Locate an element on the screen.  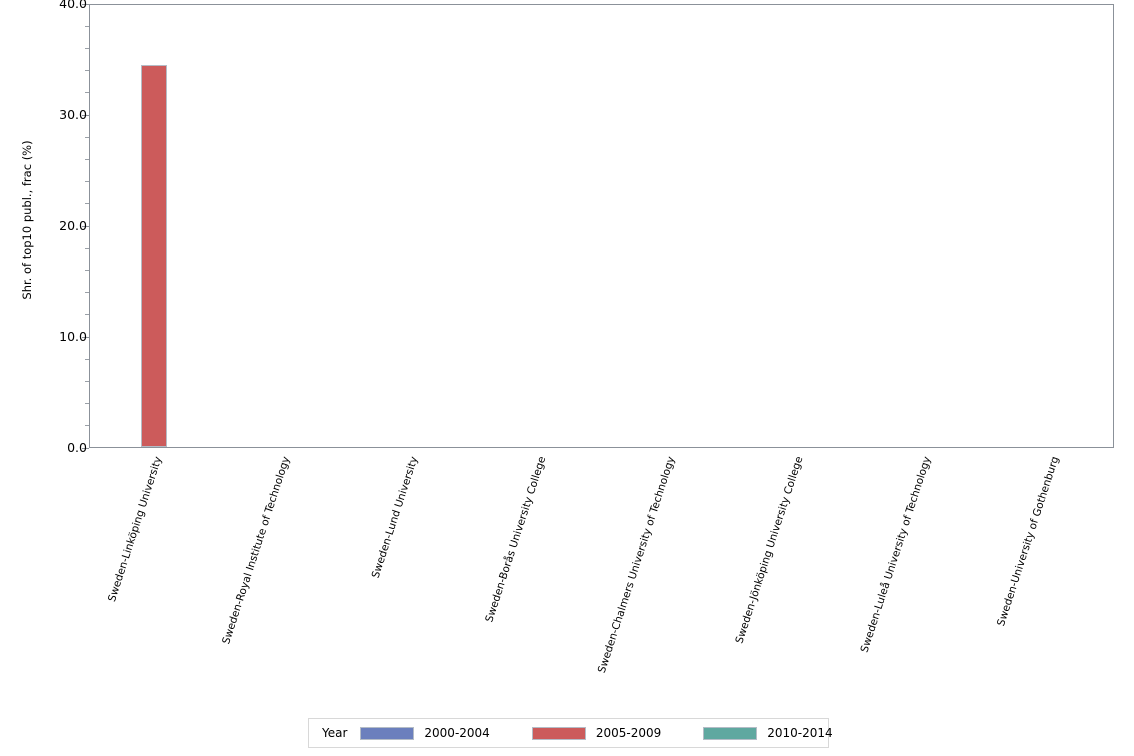
y-tick-label: 20.0 is located at coordinates (73, 225).